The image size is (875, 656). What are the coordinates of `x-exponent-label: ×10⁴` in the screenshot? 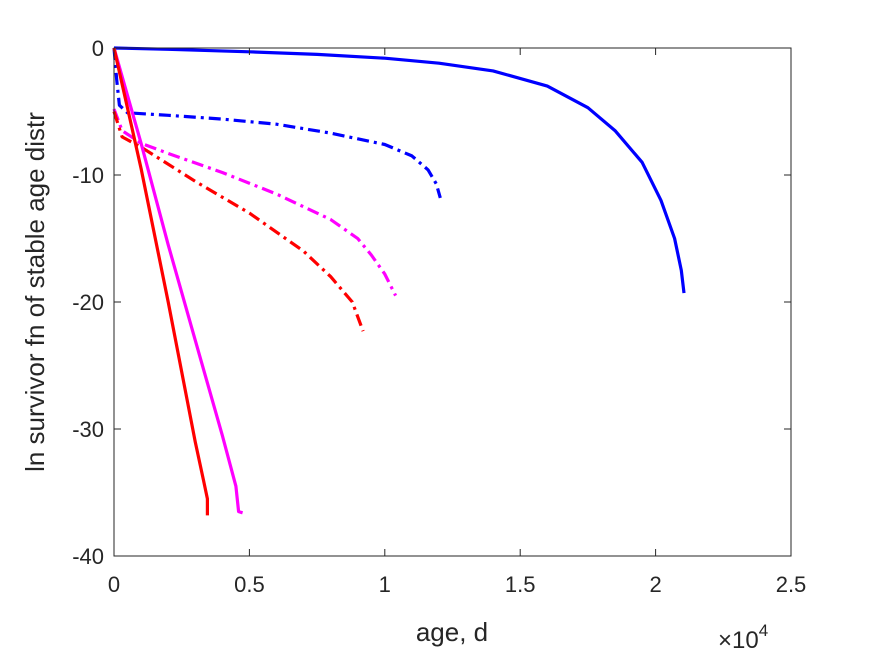 It's located at (743, 637).